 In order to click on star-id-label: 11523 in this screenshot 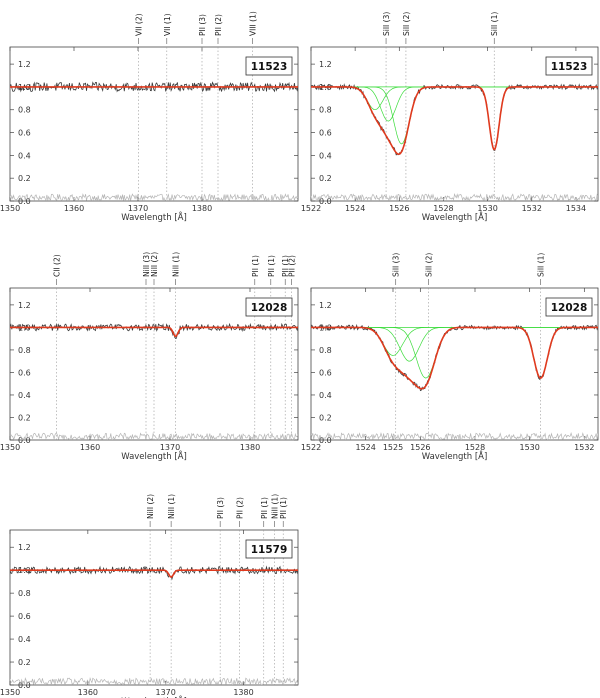, I will do `click(569, 67)`.